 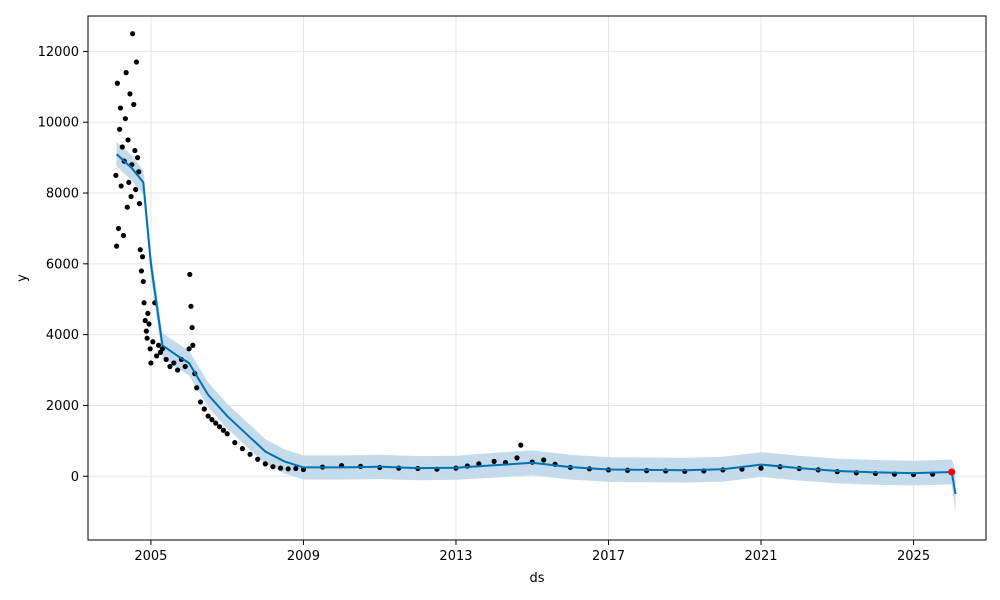 What do you see at coordinates (303, 556) in the screenshot?
I see `x-tick-label: 2009` at bounding box center [303, 556].